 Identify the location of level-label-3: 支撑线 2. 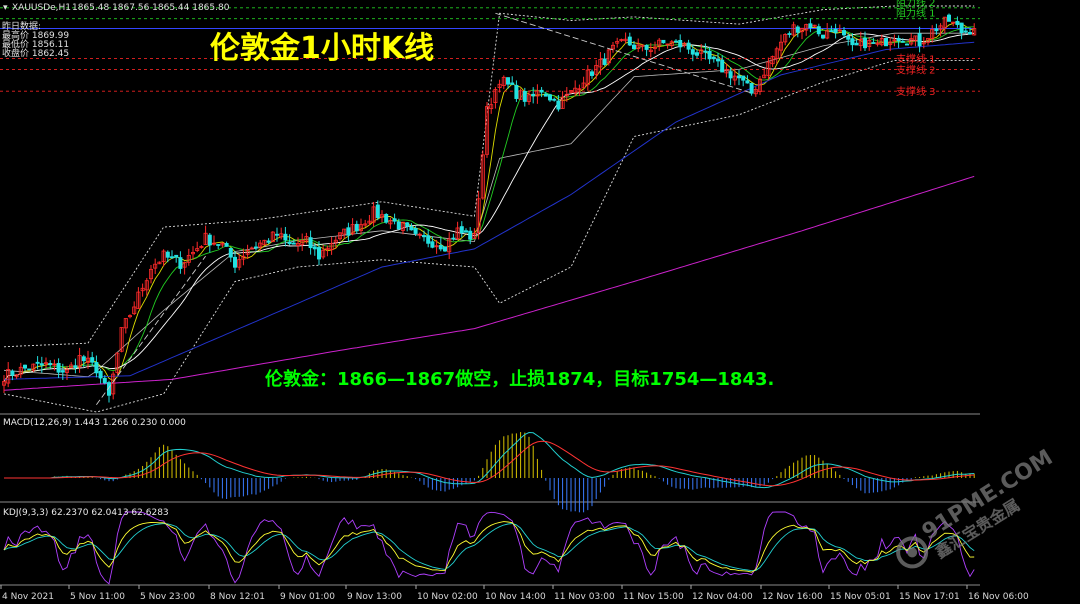
(916, 69).